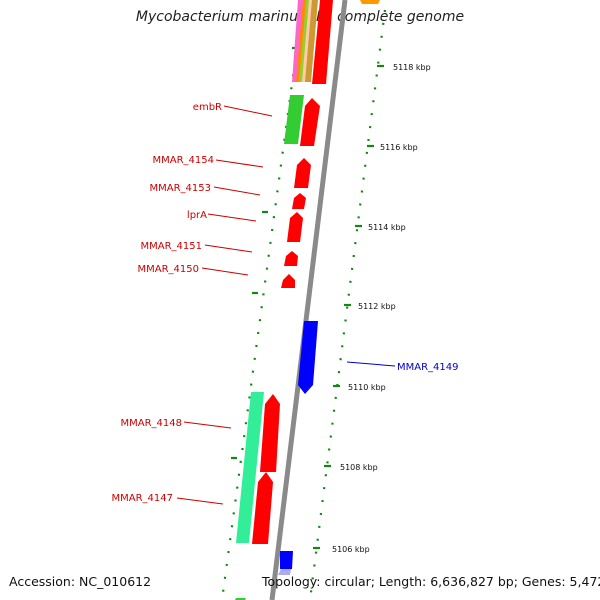 Image resolution: width=600 pixels, height=600 pixels. What do you see at coordinates (286, 560) in the screenshot?
I see `gene-block-bottom` at bounding box center [286, 560].